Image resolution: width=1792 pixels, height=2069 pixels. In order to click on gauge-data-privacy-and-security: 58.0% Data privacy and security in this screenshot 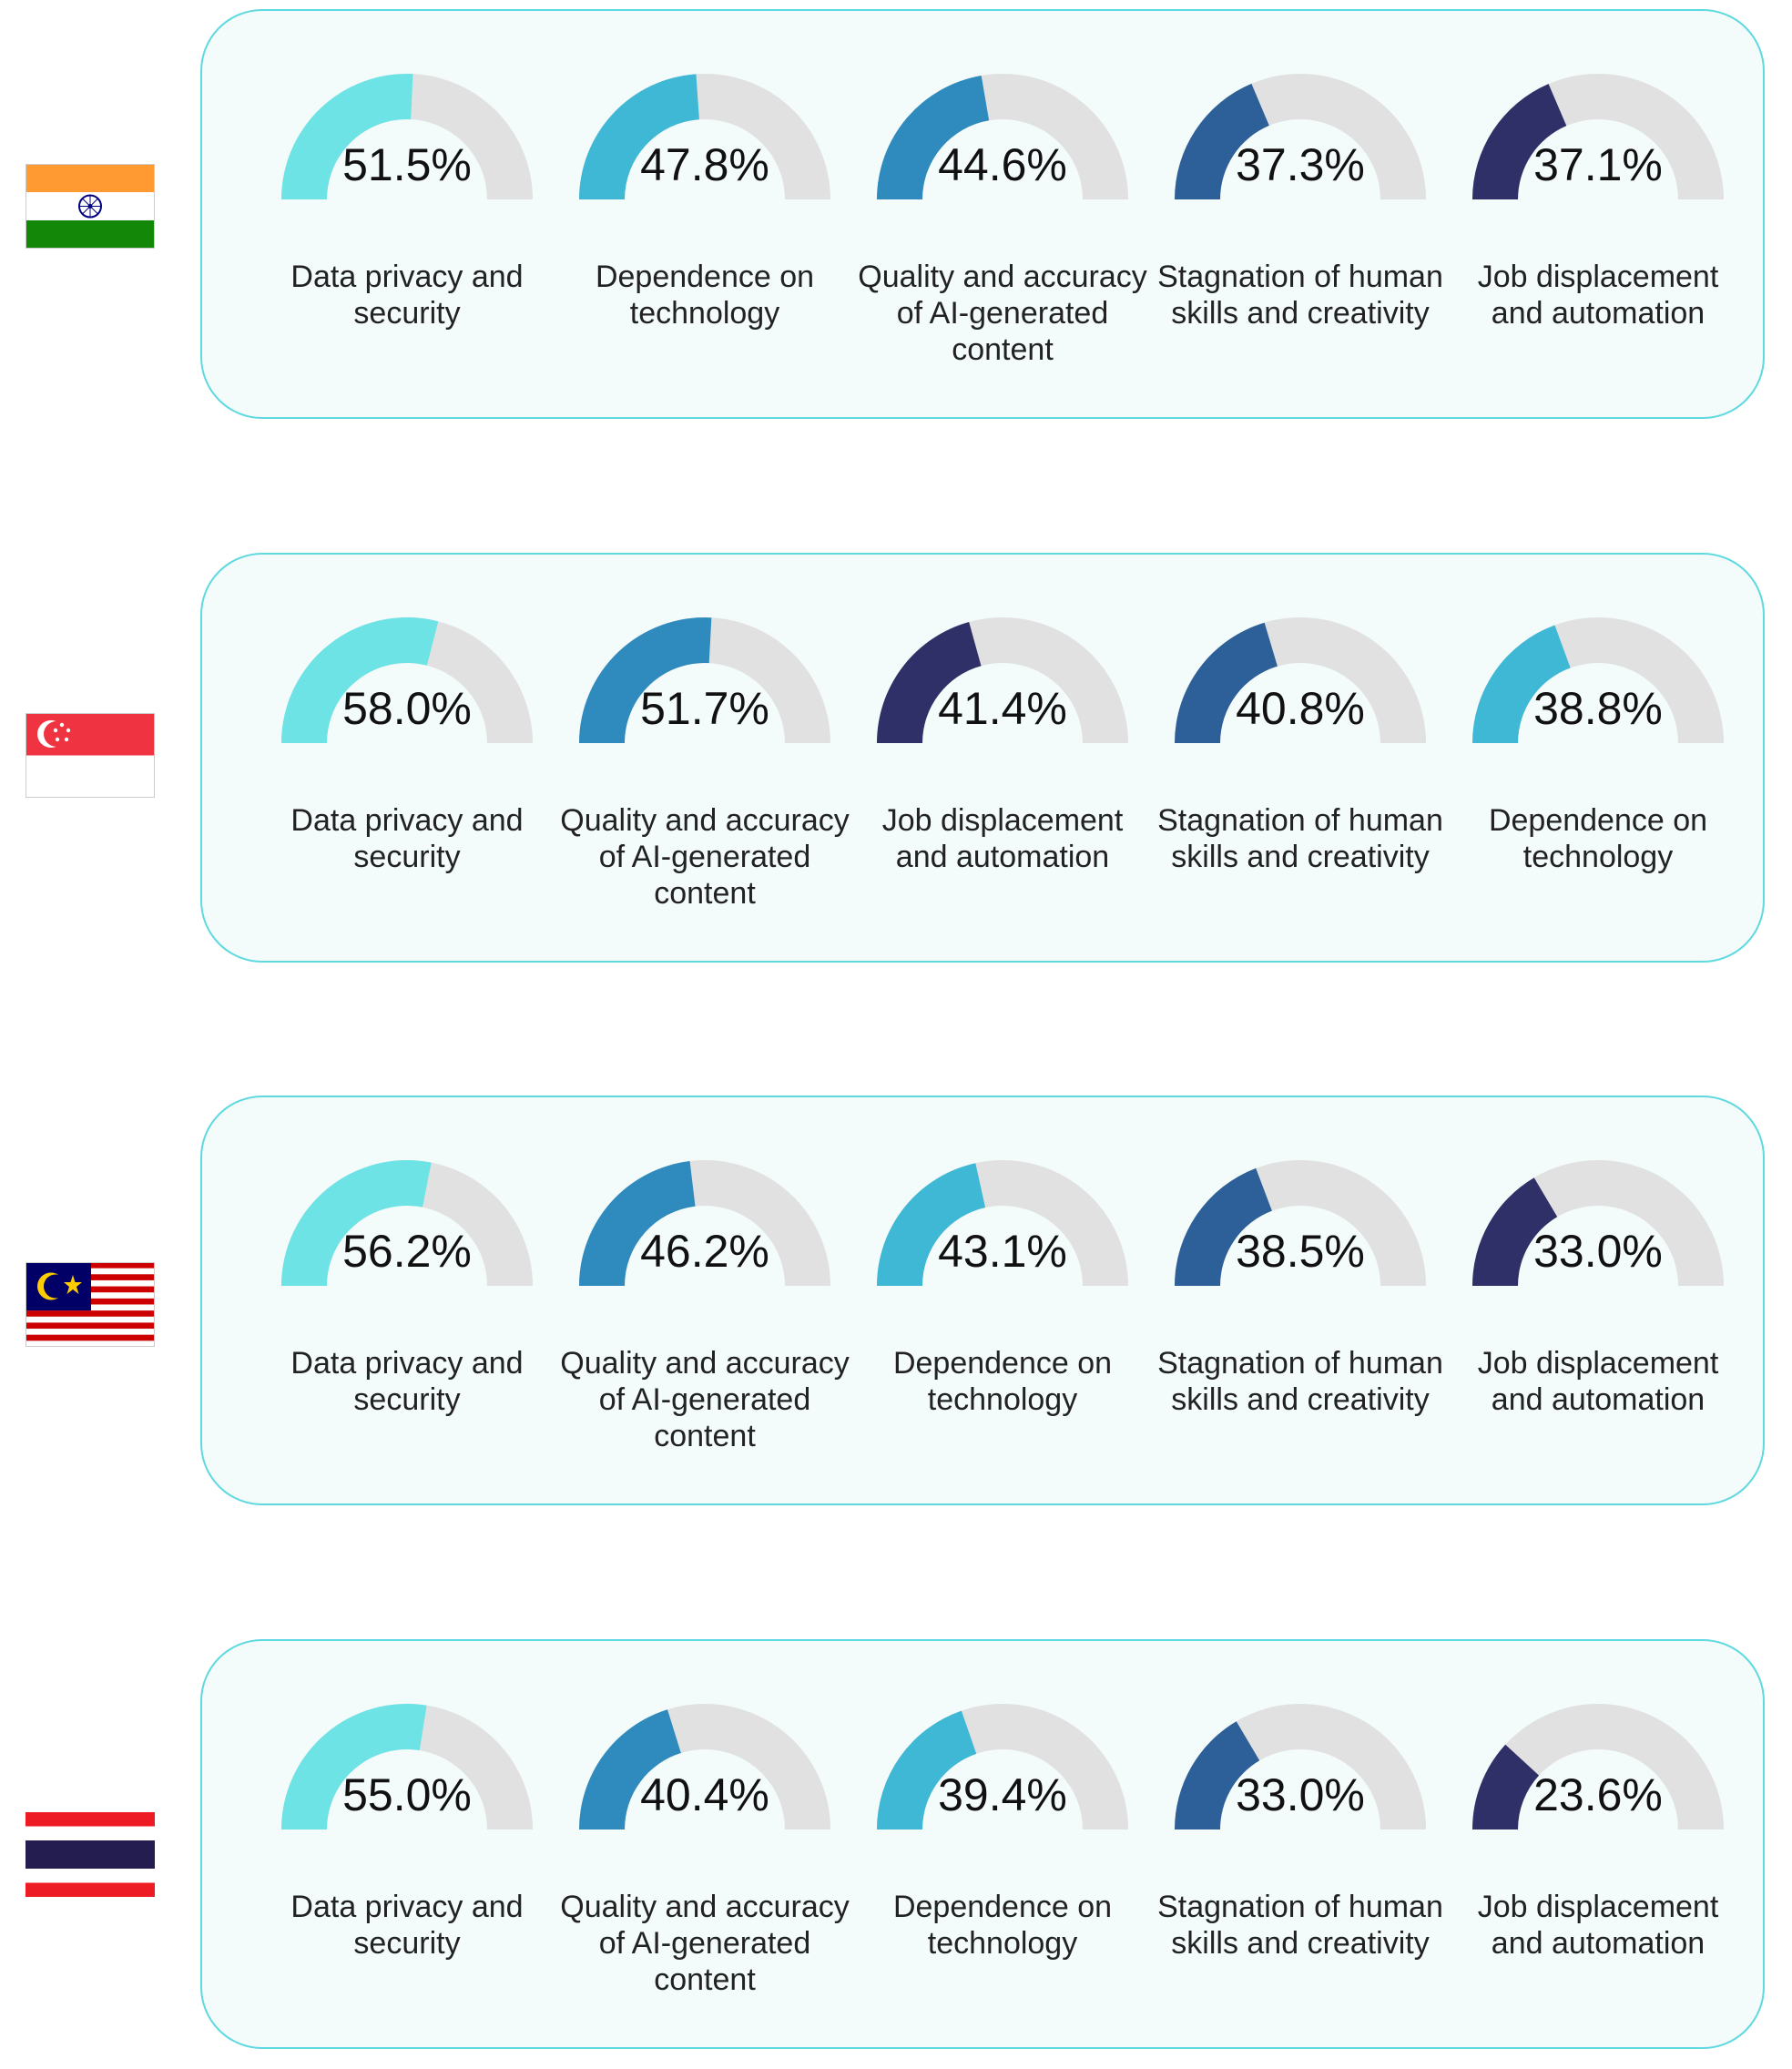, I will do `click(407, 766)`.